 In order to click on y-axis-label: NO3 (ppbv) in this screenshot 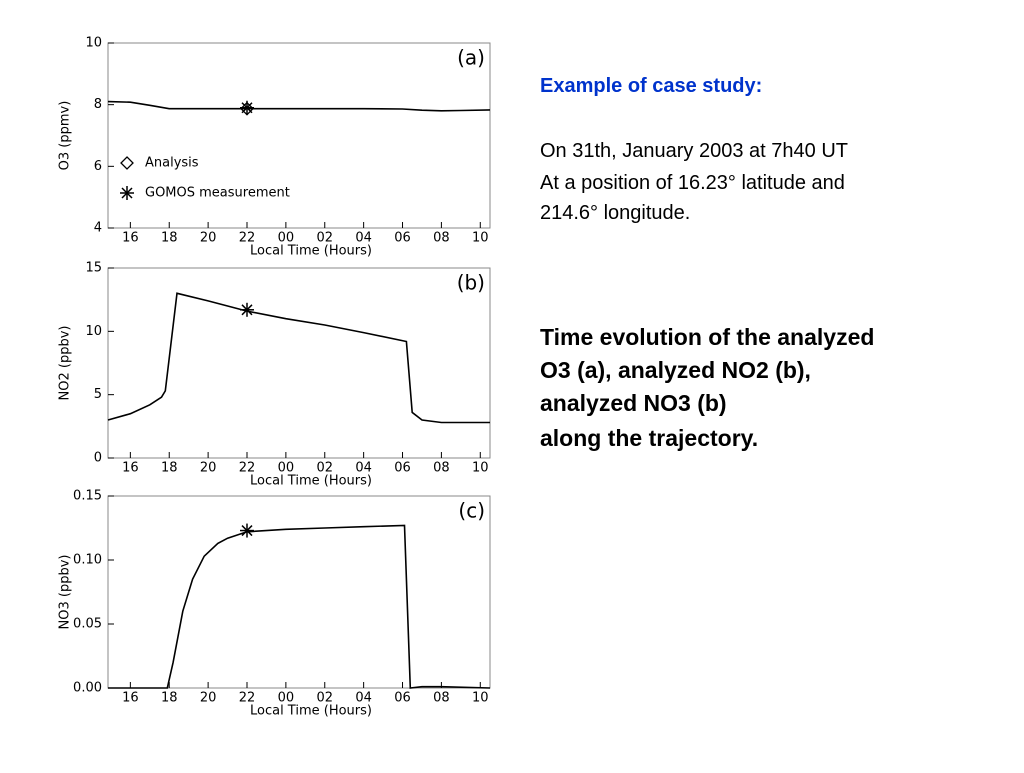, I will do `click(65, 592)`.